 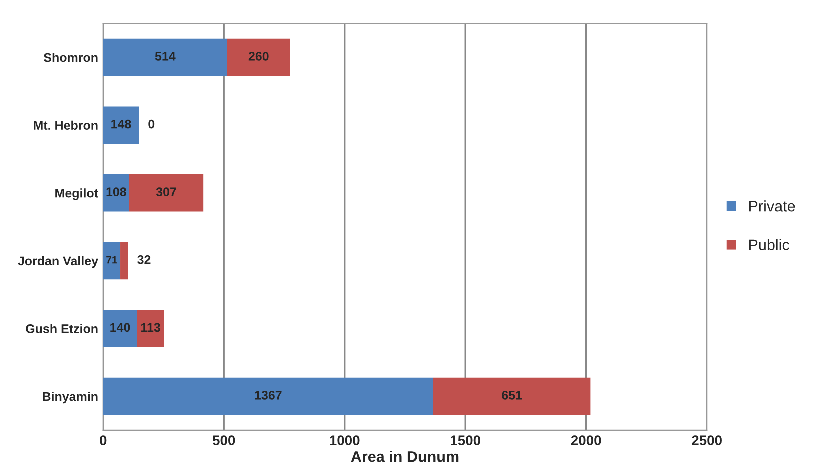 What do you see at coordinates (151, 124) in the screenshot?
I see `data-label: 0` at bounding box center [151, 124].